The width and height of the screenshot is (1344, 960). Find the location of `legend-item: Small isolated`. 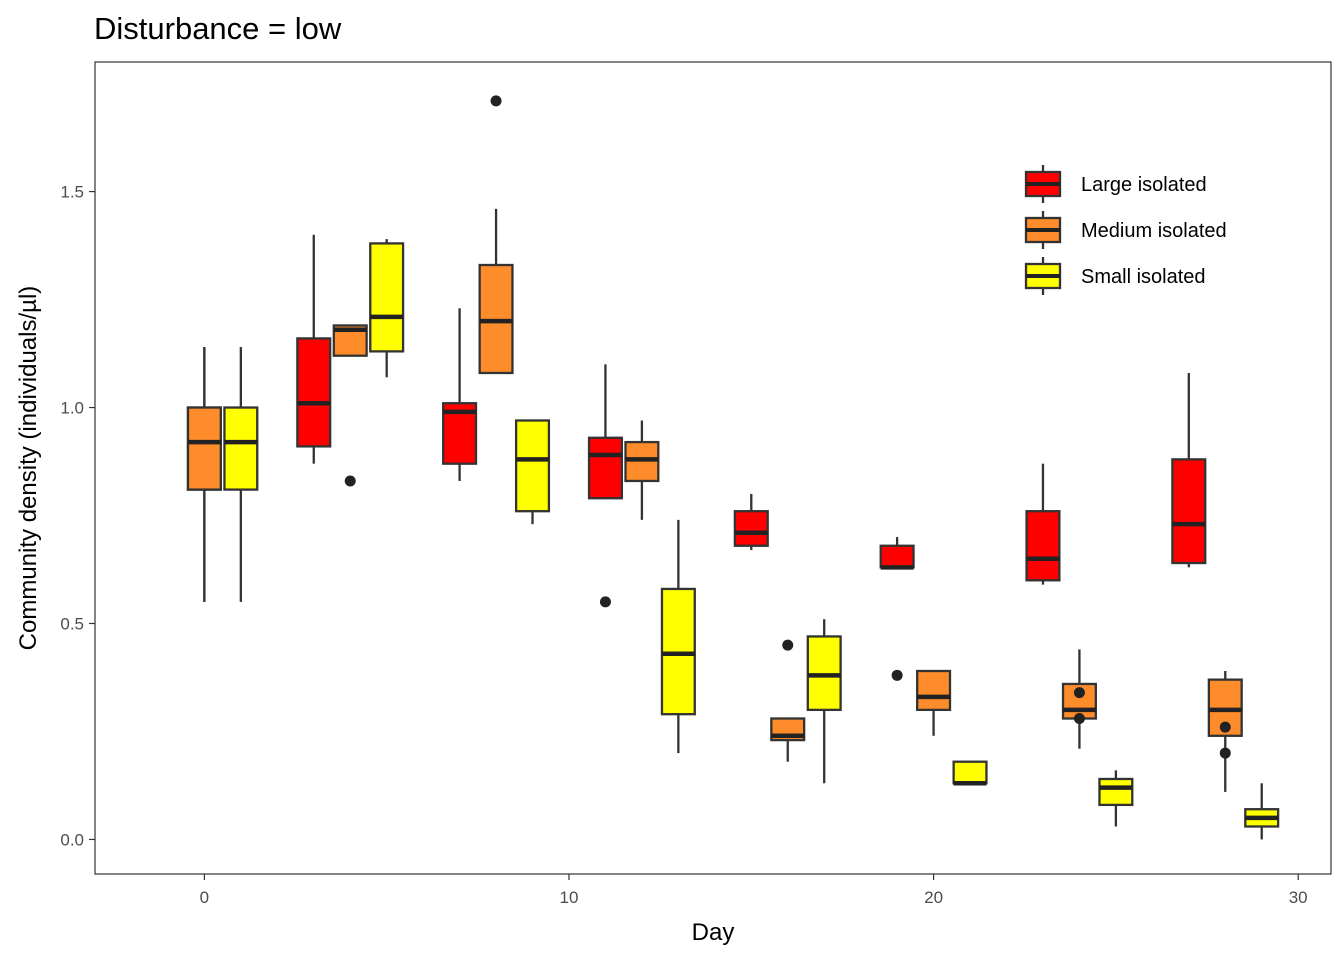

legend-item: Small isolated is located at coordinates (1115, 276).